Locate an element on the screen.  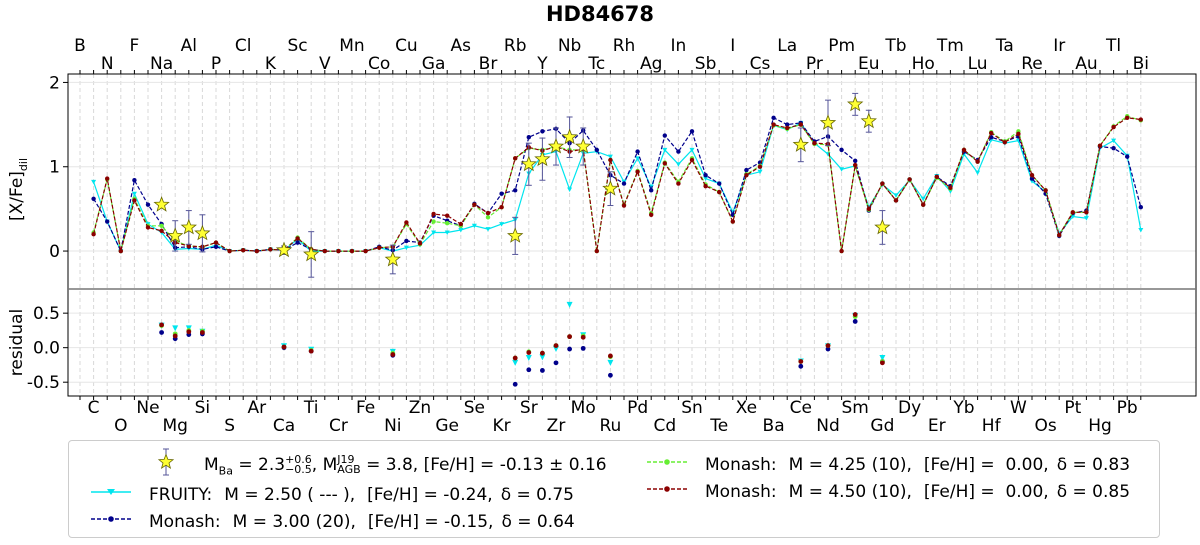
y-tick-label: 0 is located at coordinates (54, 252).